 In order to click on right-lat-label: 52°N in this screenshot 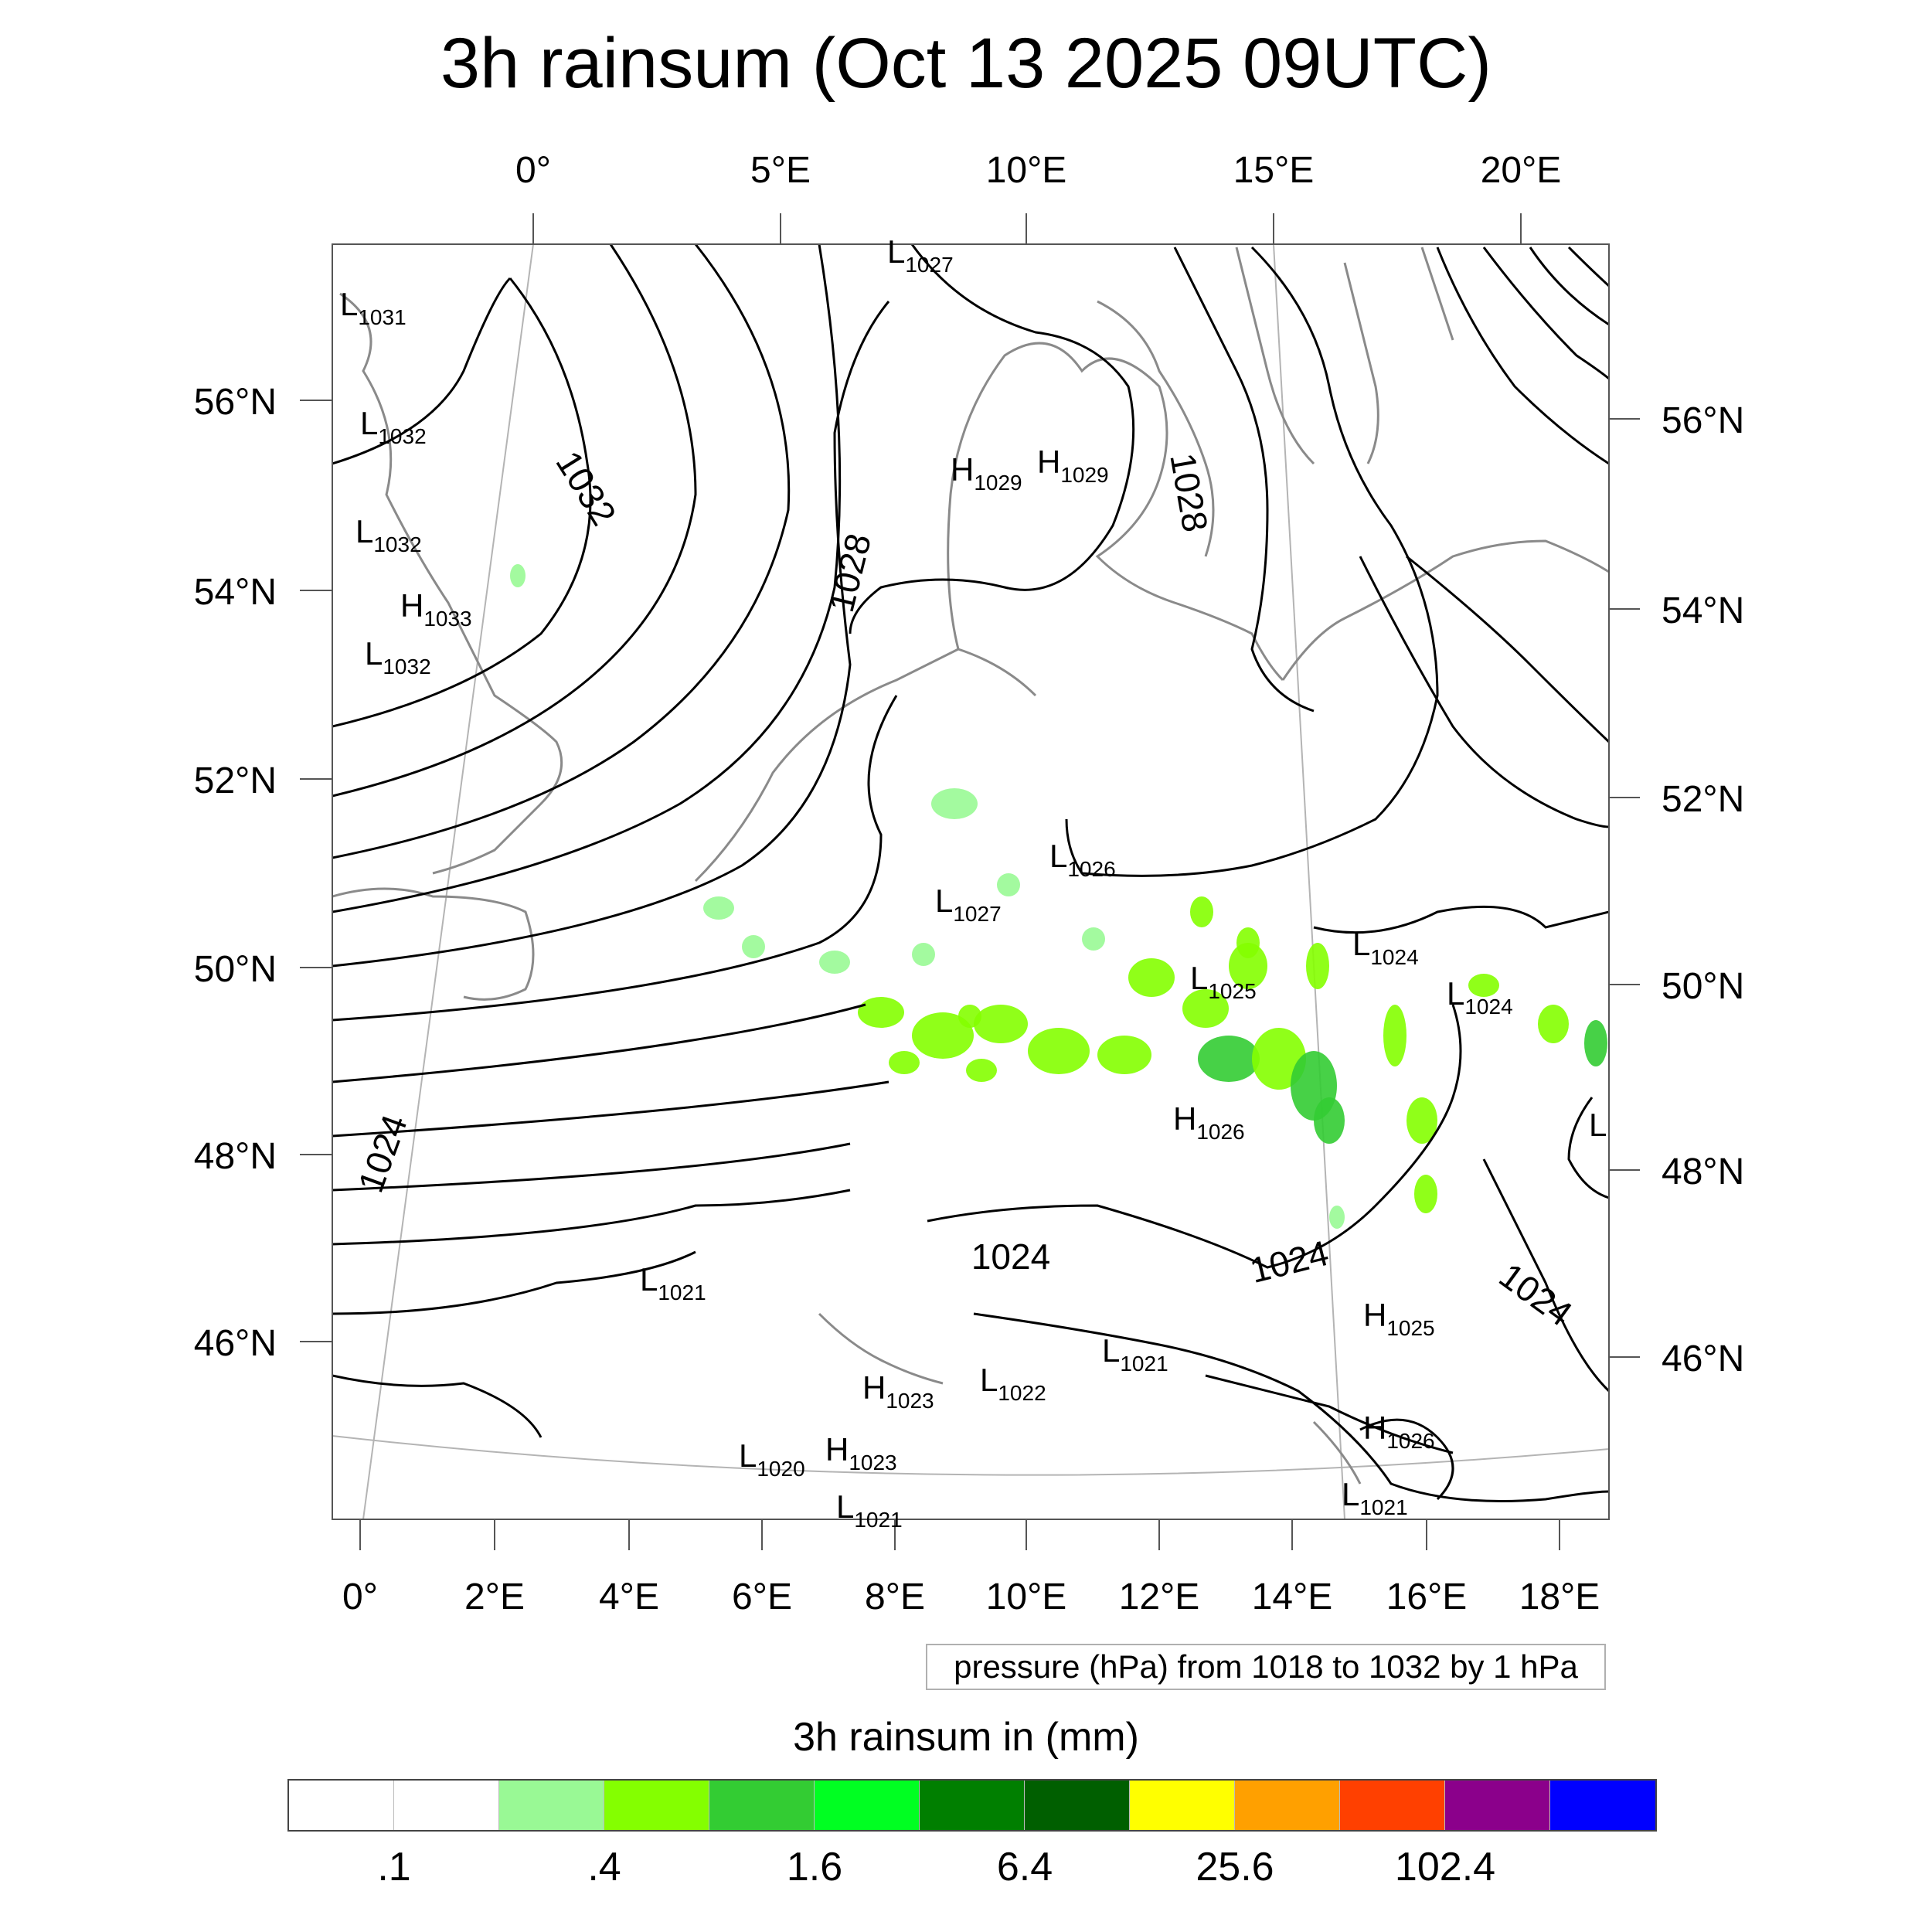, I will do `click(1703, 800)`.